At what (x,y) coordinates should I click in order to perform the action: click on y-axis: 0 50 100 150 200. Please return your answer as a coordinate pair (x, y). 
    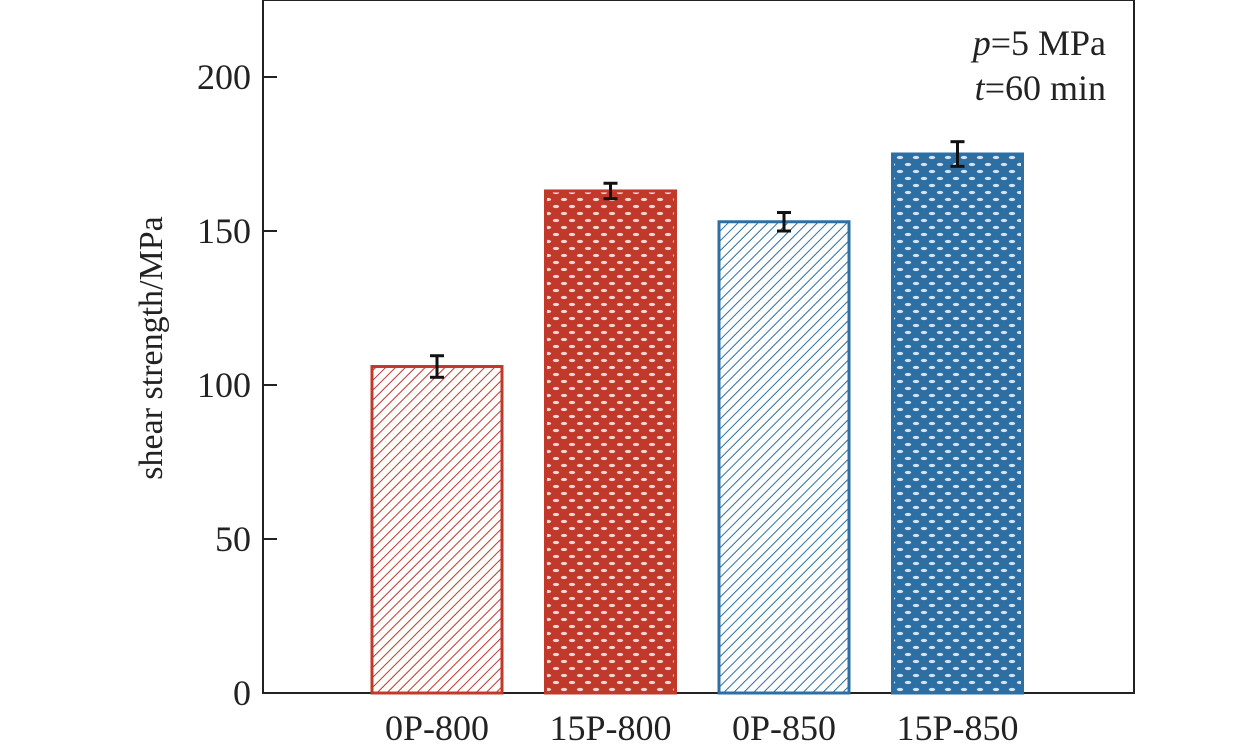
    Looking at the image, I should click on (237, 385).